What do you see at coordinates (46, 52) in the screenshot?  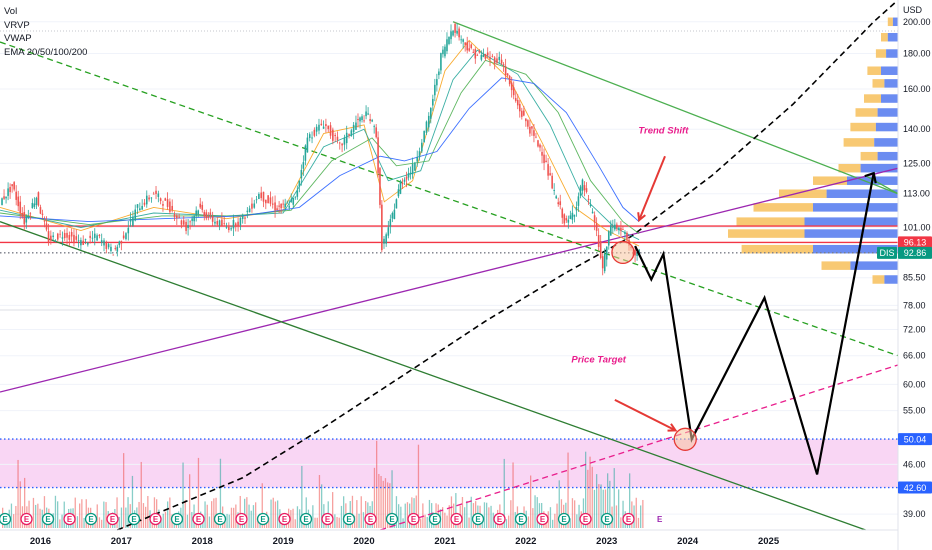 I see `legend-item-ema: EMA 20/50/100/200` at bounding box center [46, 52].